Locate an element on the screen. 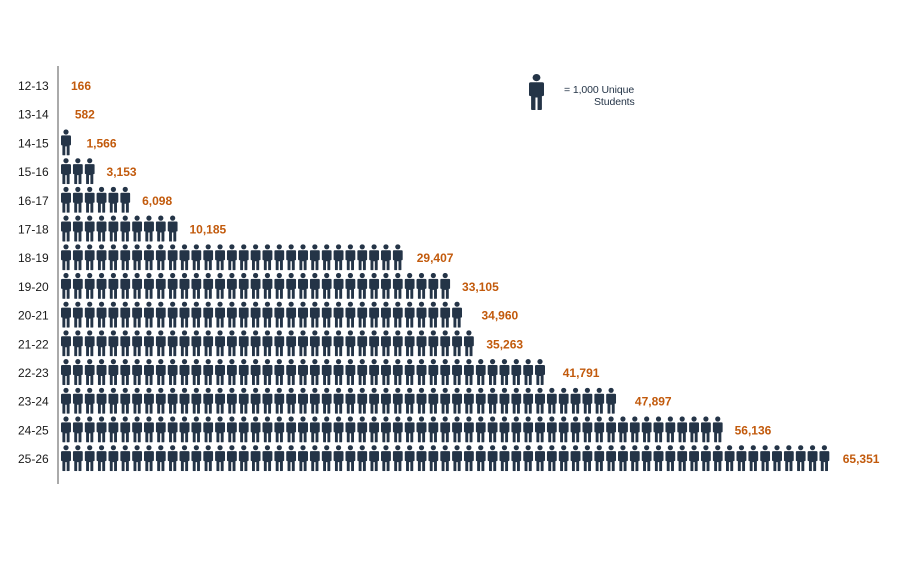  chart-row-17-18: 17-18 10,185 is located at coordinates (122, 228).